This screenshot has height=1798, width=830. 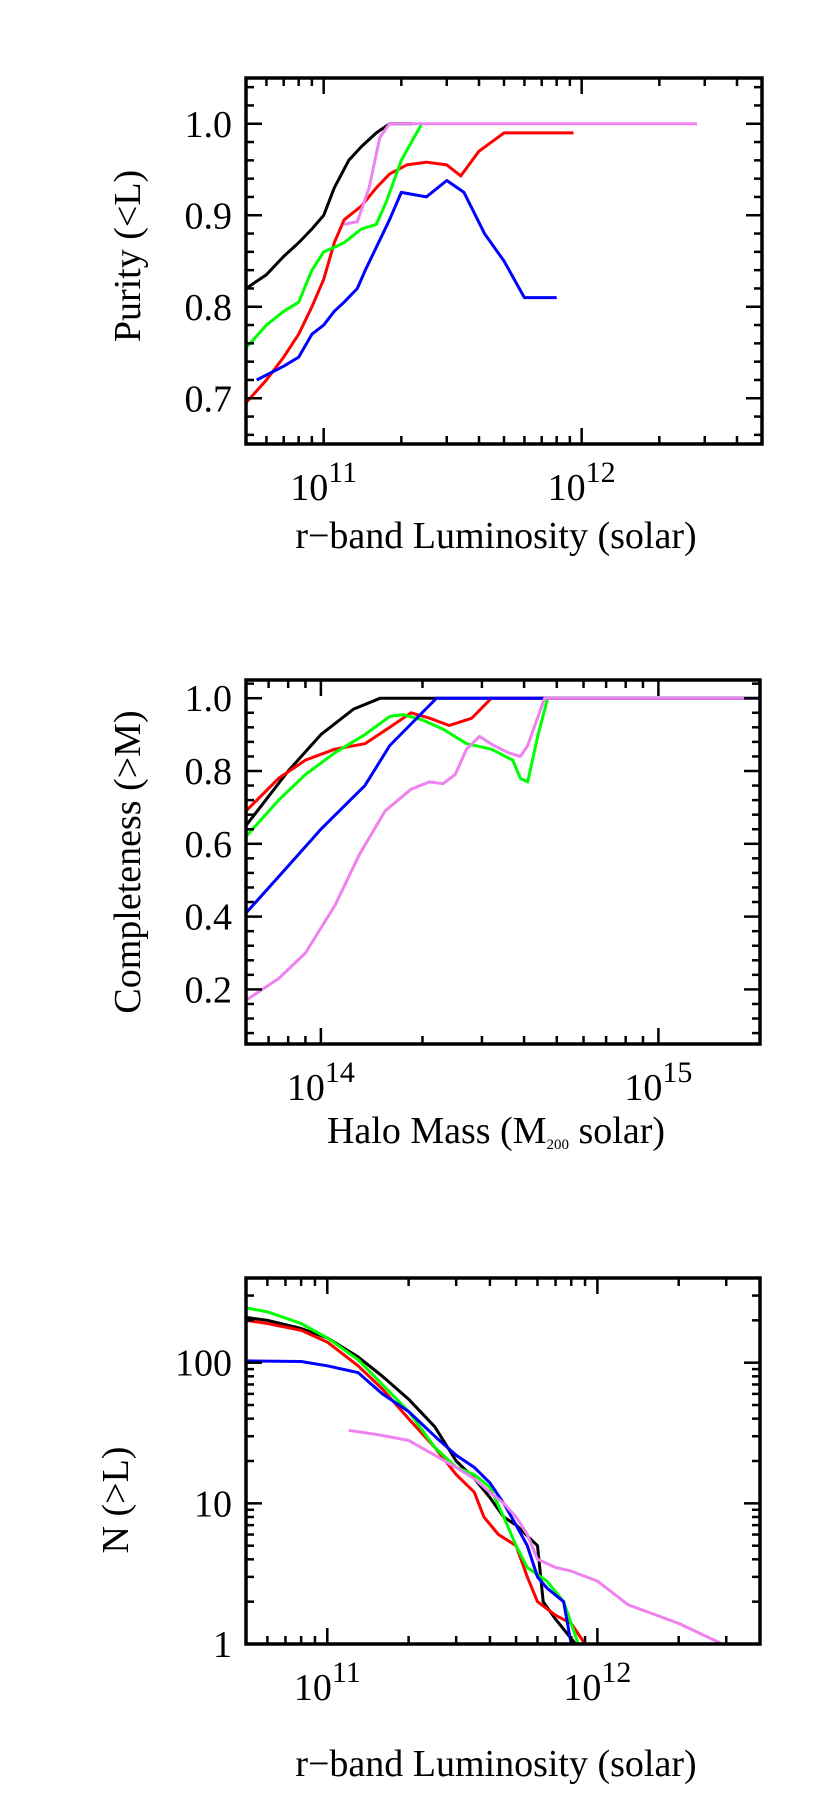 I want to click on counts-ticks, so click(x=503, y=1461).